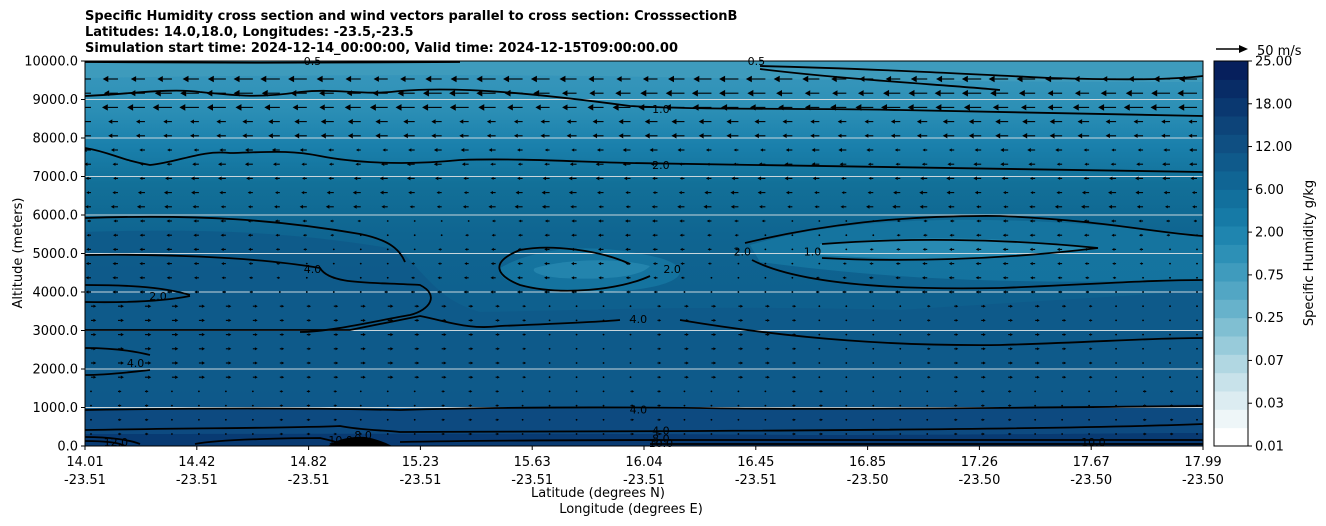 The image size is (1326, 526). Describe the element at coordinates (868, 480) in the screenshot. I see `x-tick-lon: -23.50` at that location.